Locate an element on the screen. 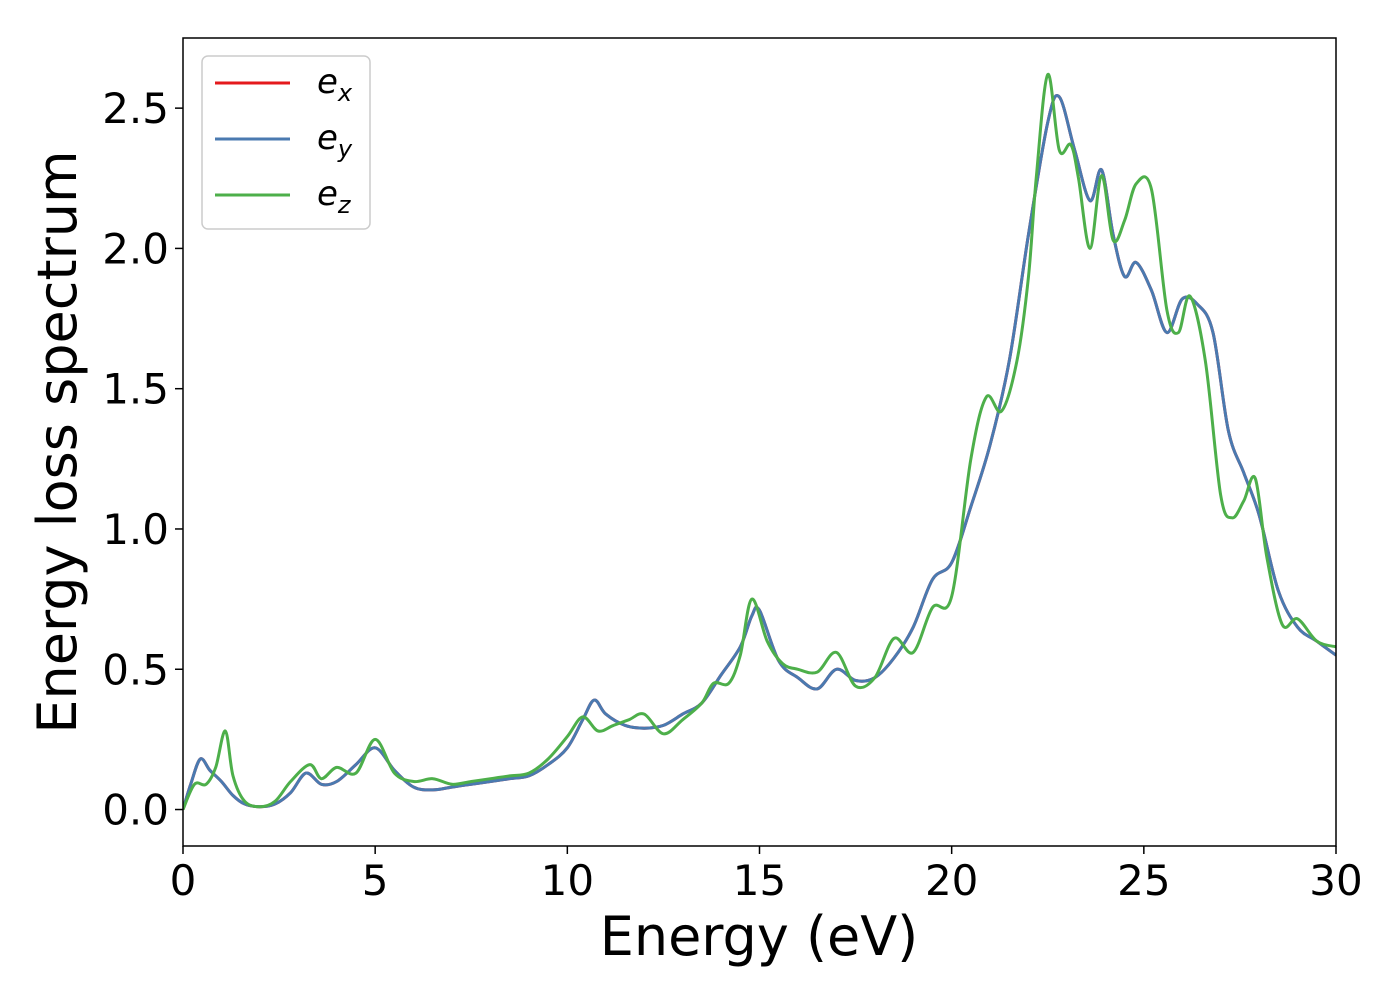 Image resolution: width=1400 pixels, height=1000 pixels. x-tick-label: 25 is located at coordinates (1143, 880).